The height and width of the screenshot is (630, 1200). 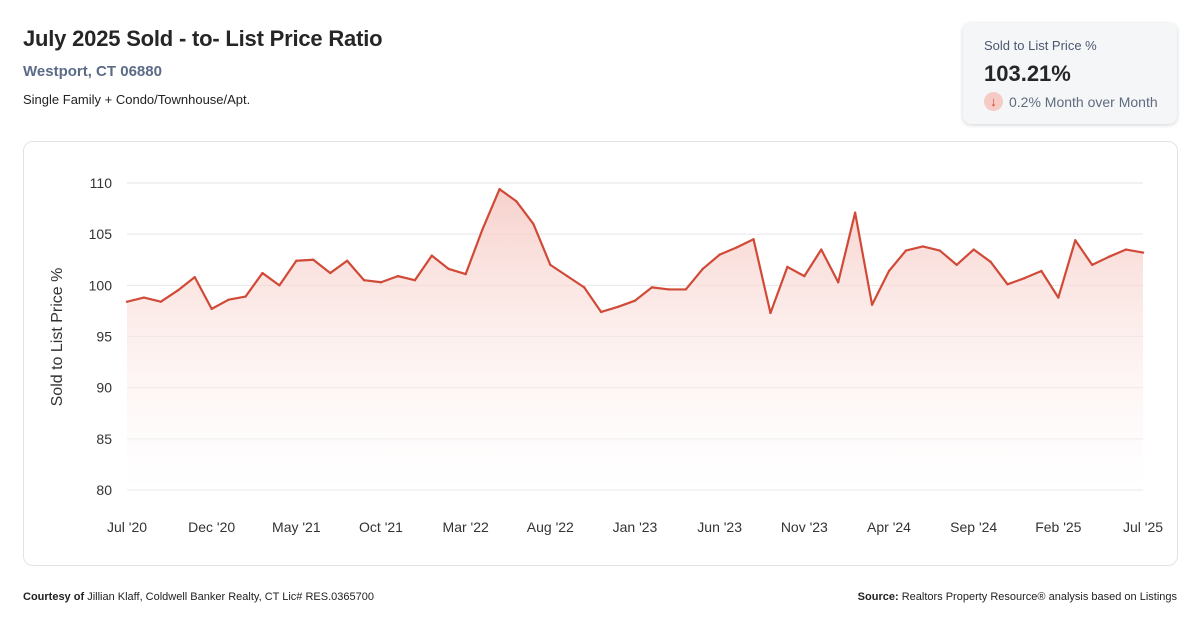 What do you see at coordinates (101, 234) in the screenshot?
I see `y-tick-label: 105` at bounding box center [101, 234].